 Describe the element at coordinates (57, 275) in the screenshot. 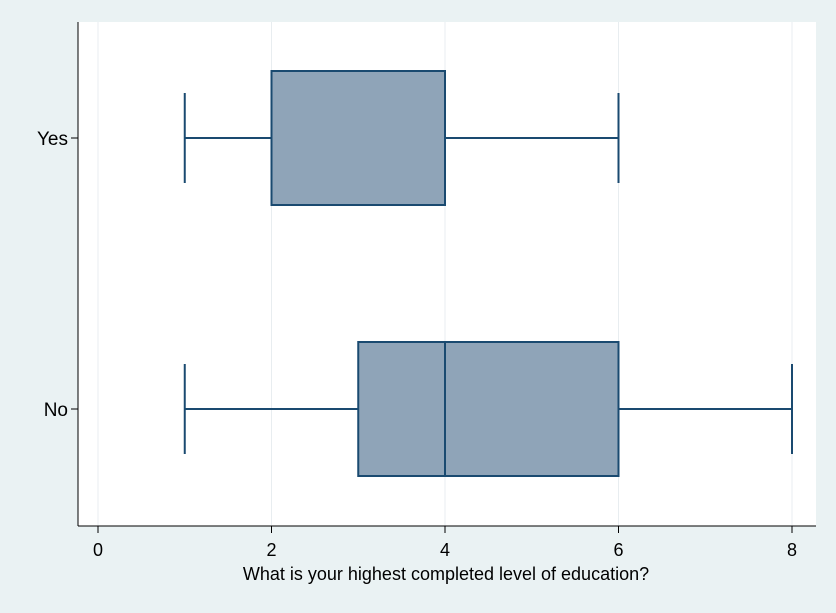

I see `y-ticks: Yes No` at that location.